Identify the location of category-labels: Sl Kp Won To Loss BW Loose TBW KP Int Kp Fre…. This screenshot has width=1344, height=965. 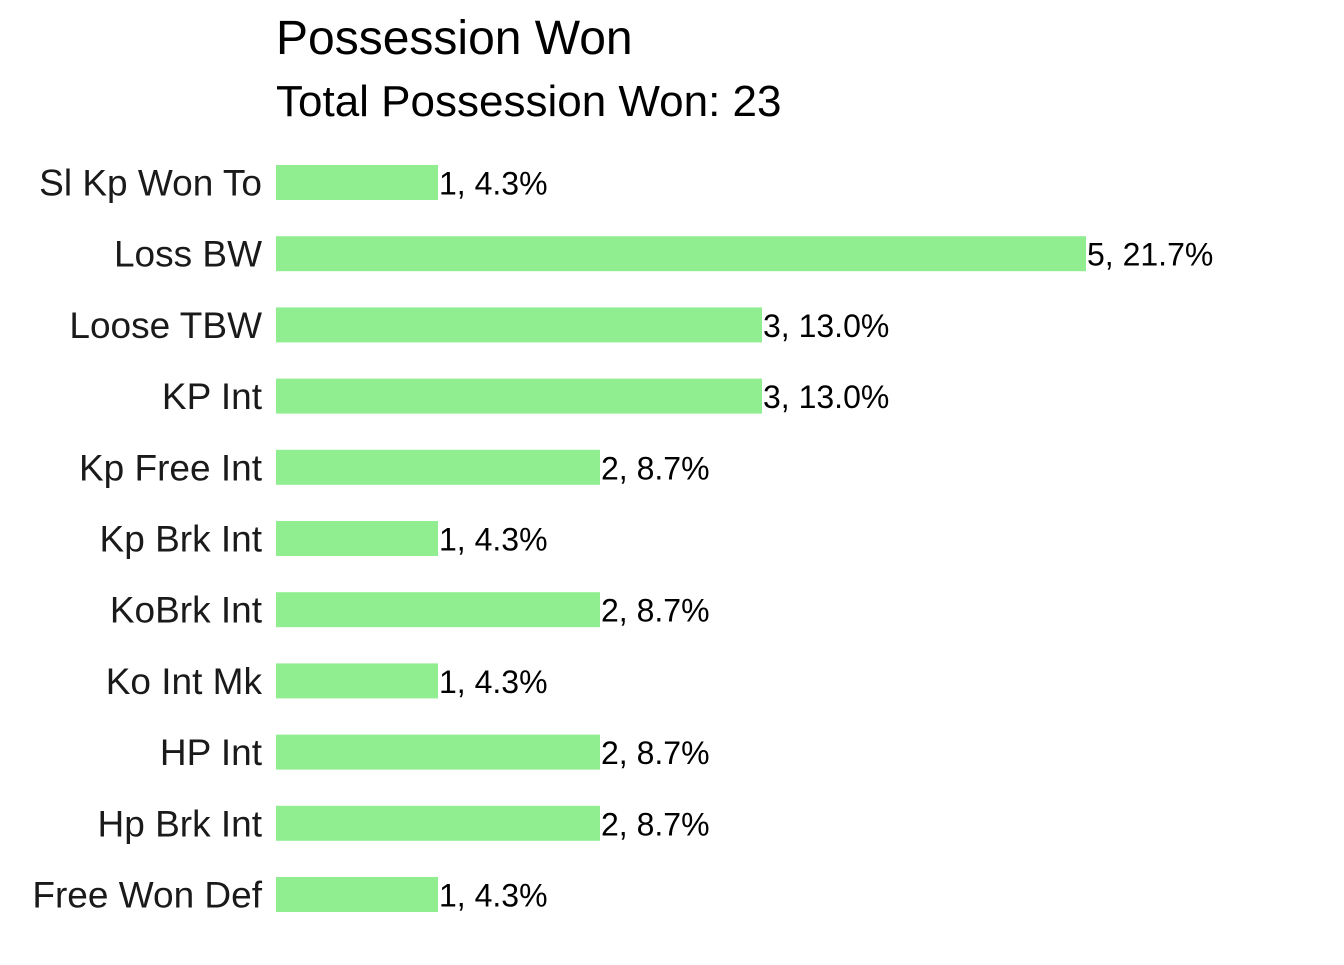
(147, 539).